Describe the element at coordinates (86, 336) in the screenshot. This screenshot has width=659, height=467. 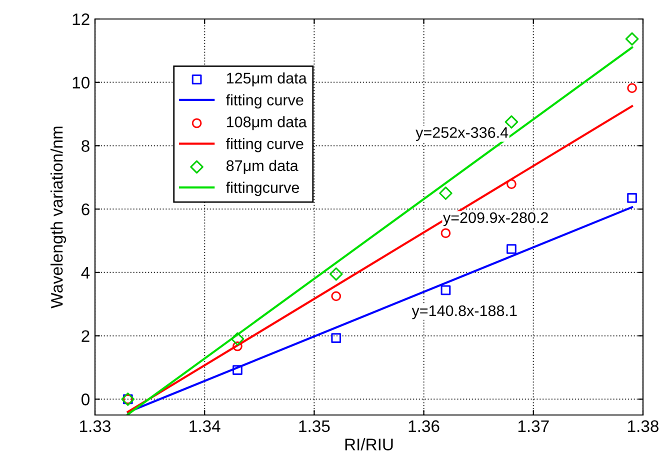
I see `y-tick-label: 2` at that location.